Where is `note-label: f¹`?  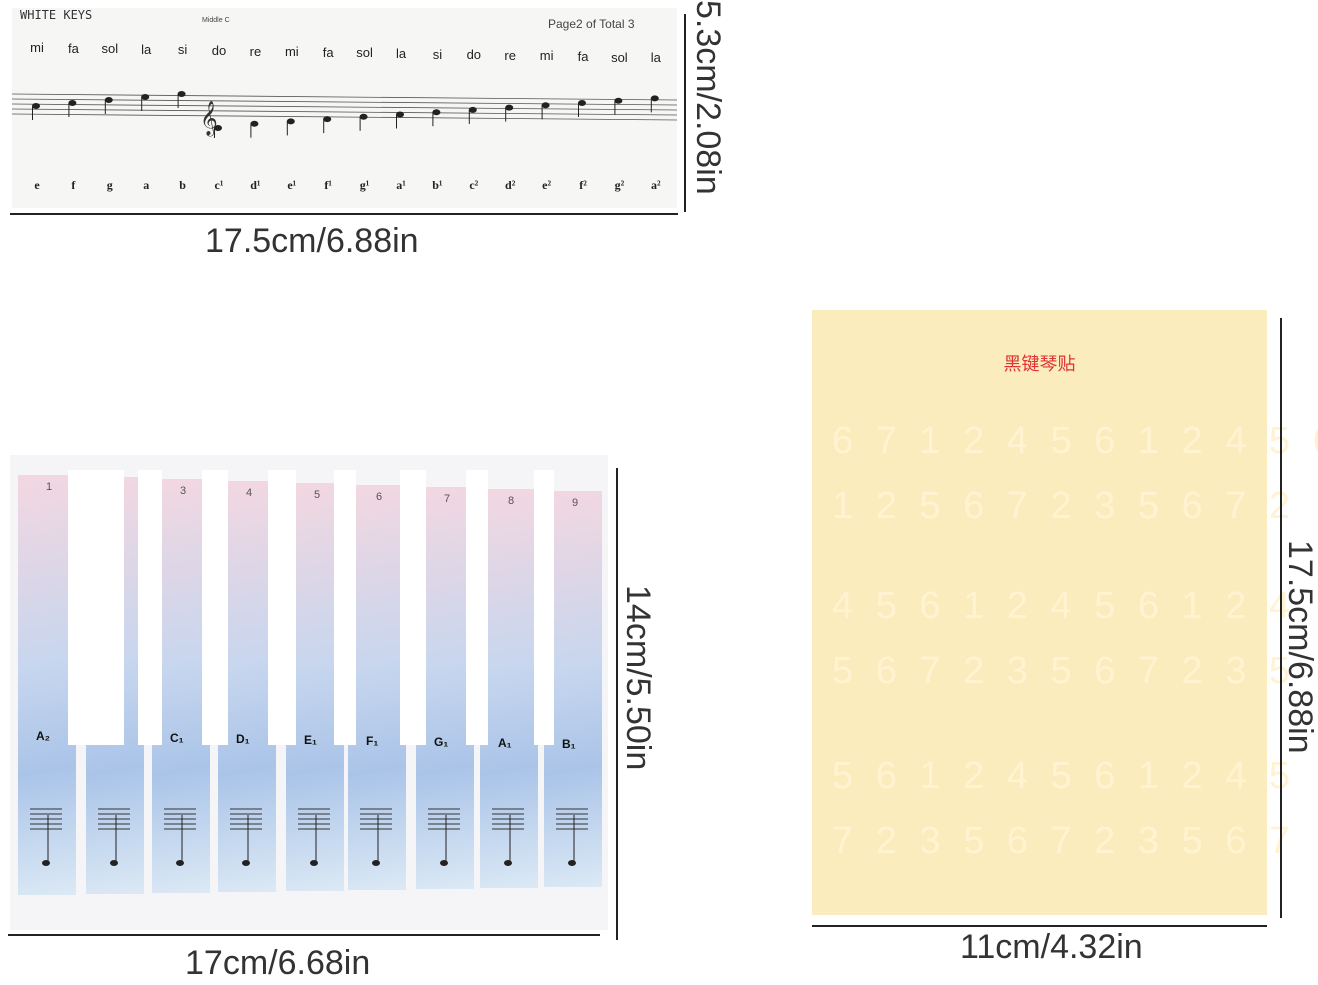 note-label: f¹ is located at coordinates (328, 185).